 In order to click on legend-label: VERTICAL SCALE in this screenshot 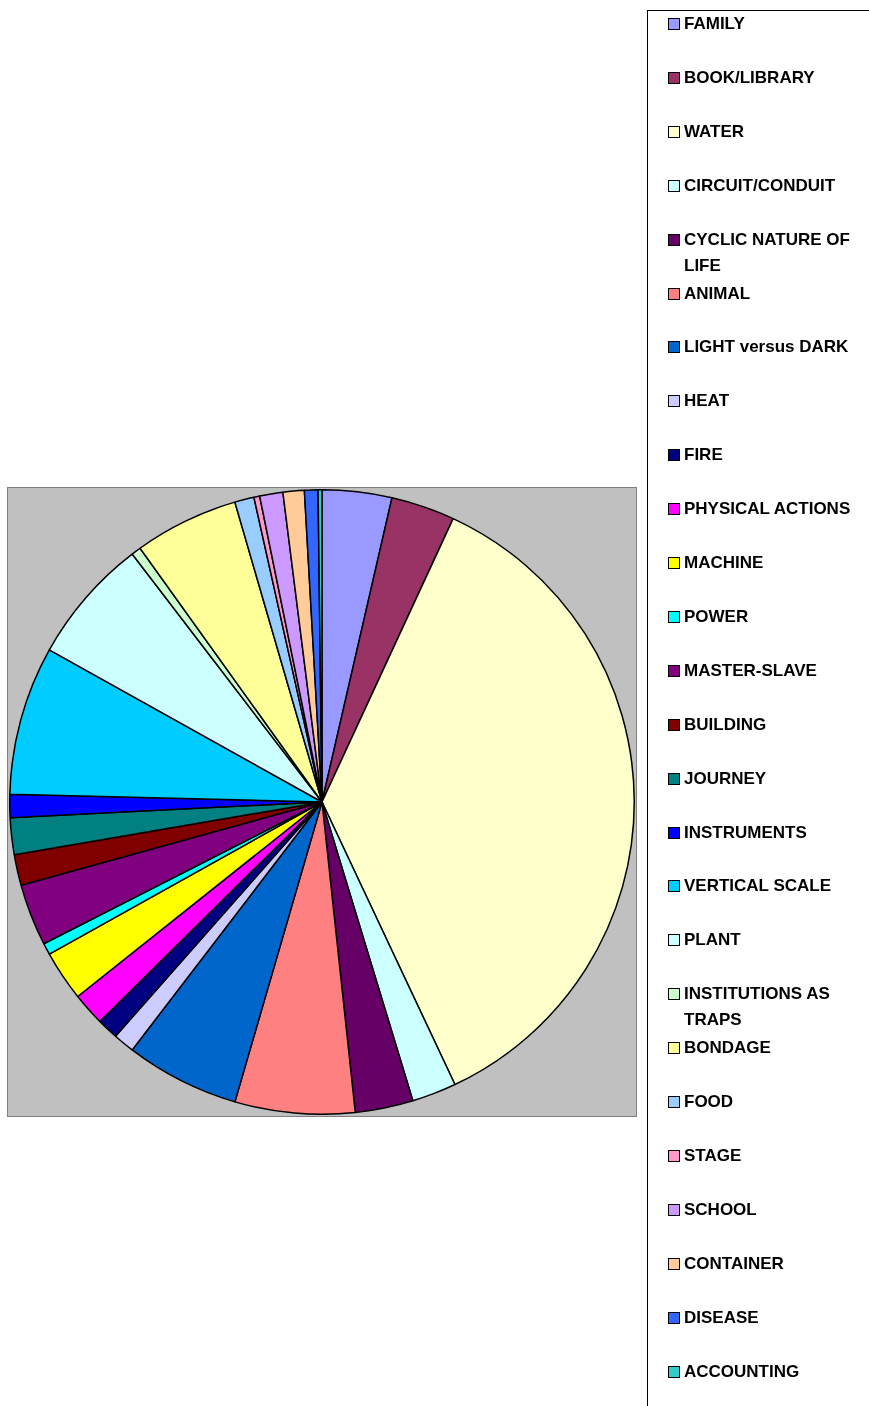, I will do `click(758, 886)`.